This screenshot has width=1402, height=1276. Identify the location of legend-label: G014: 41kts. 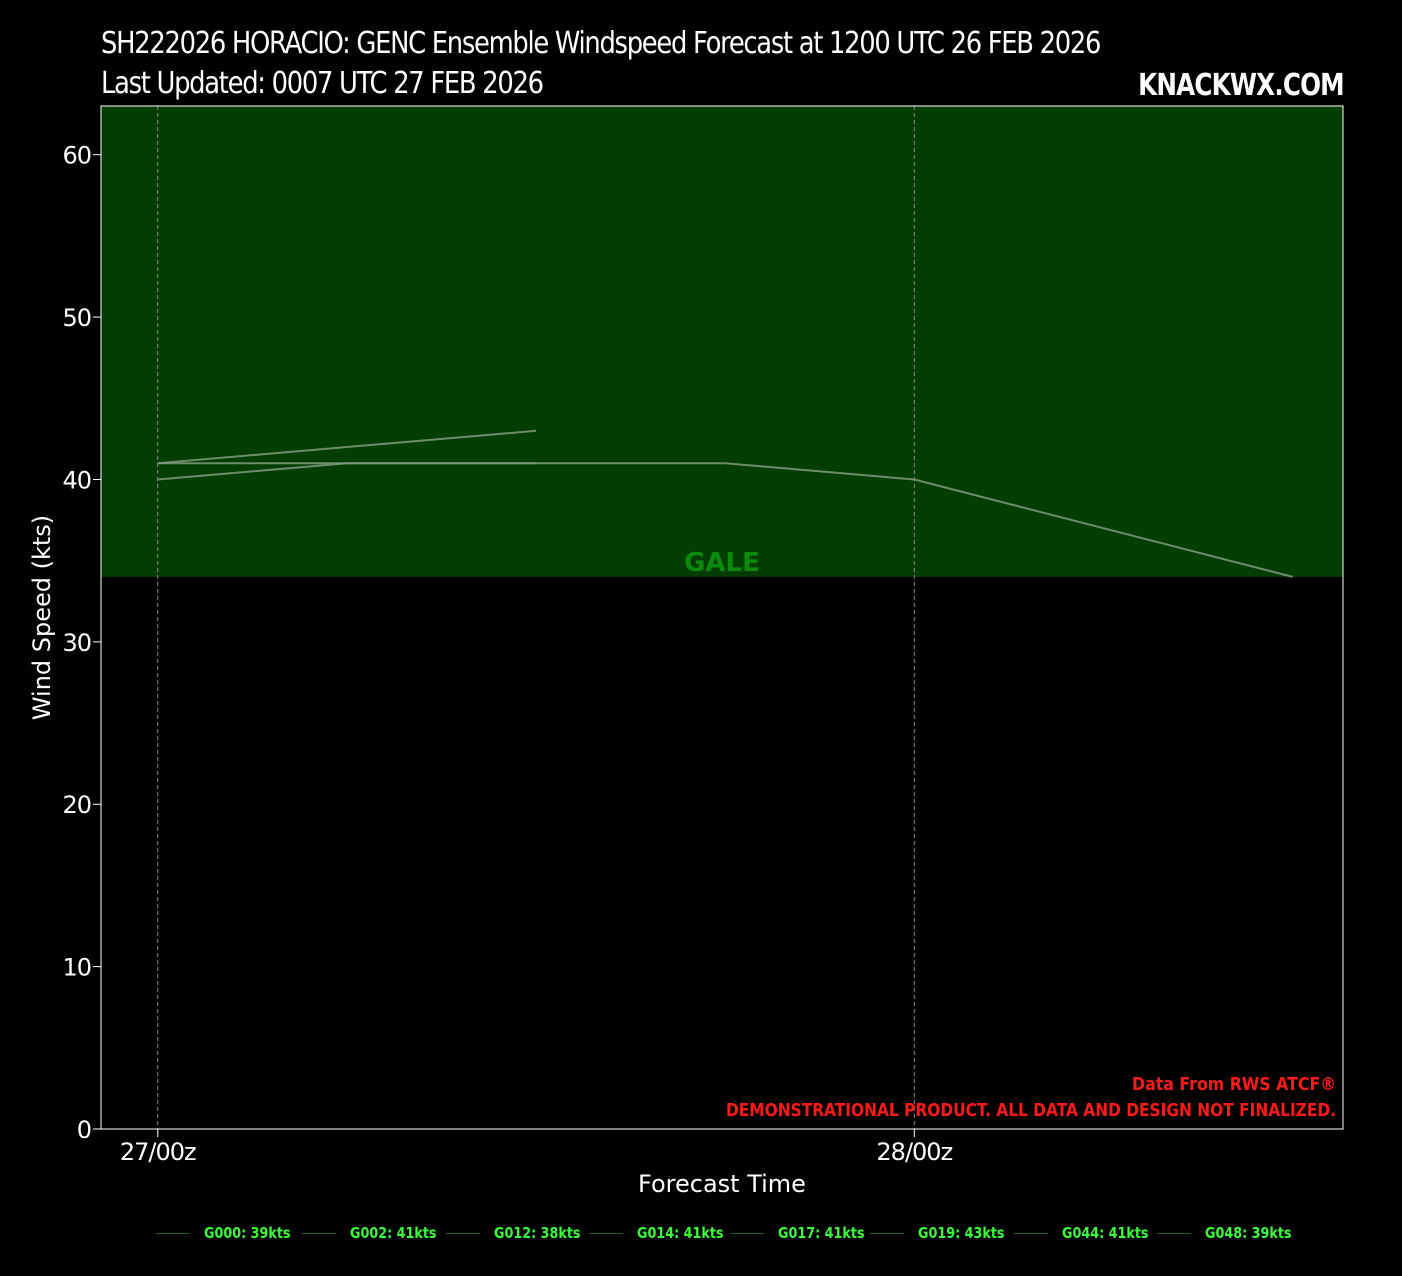
(680, 1233).